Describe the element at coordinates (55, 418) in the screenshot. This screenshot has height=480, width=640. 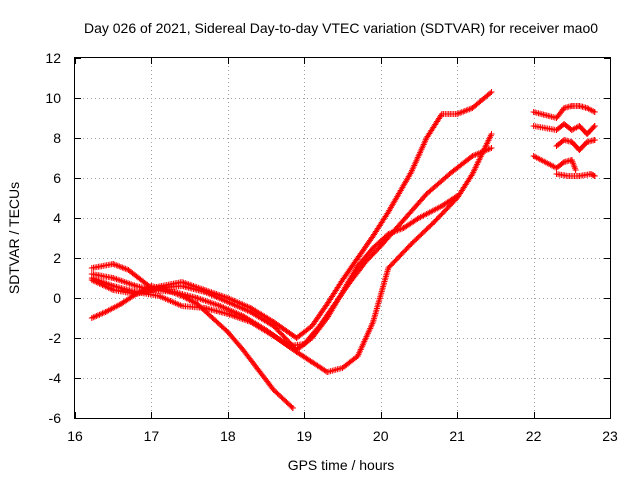
I see `y-tick-label: -6` at that location.